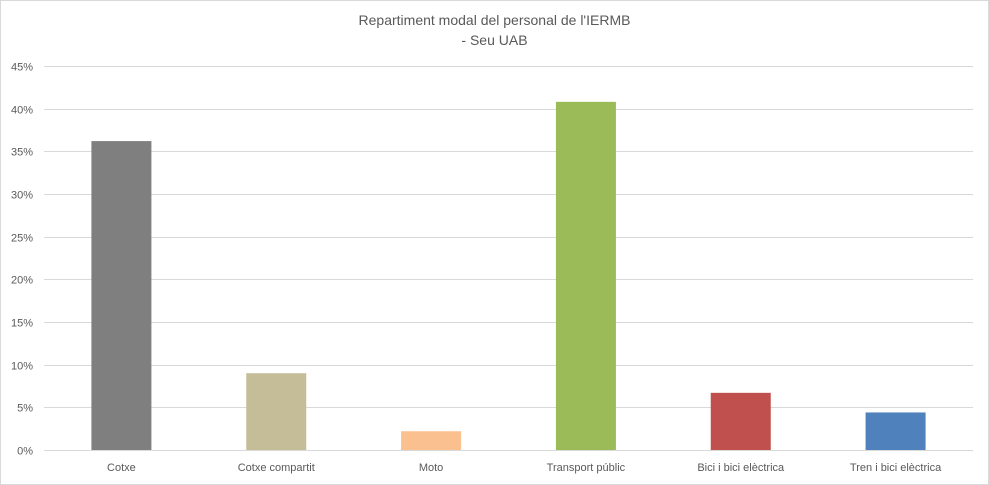 This screenshot has width=989, height=485. Describe the element at coordinates (22, 281) in the screenshot. I see `y-tick-label: 20%` at that location.